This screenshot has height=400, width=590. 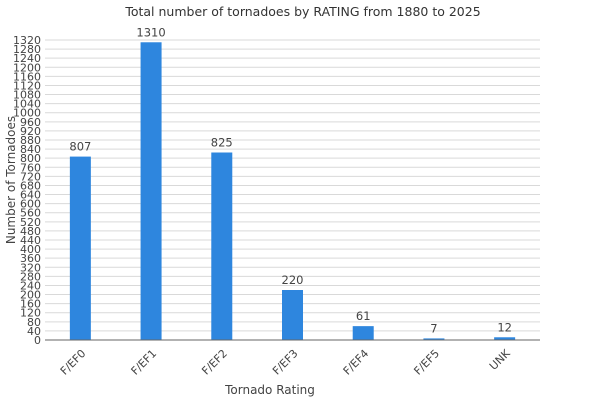 I want to click on y-tick-label: 1280, so click(x=27, y=49).